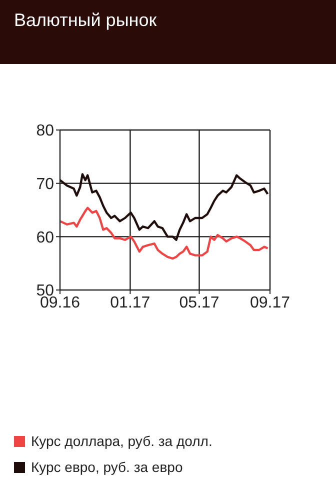 The width and height of the screenshot is (336, 500). What do you see at coordinates (168, 32) in the screenshot?
I see `chart-title: Валютный рынок` at bounding box center [168, 32].